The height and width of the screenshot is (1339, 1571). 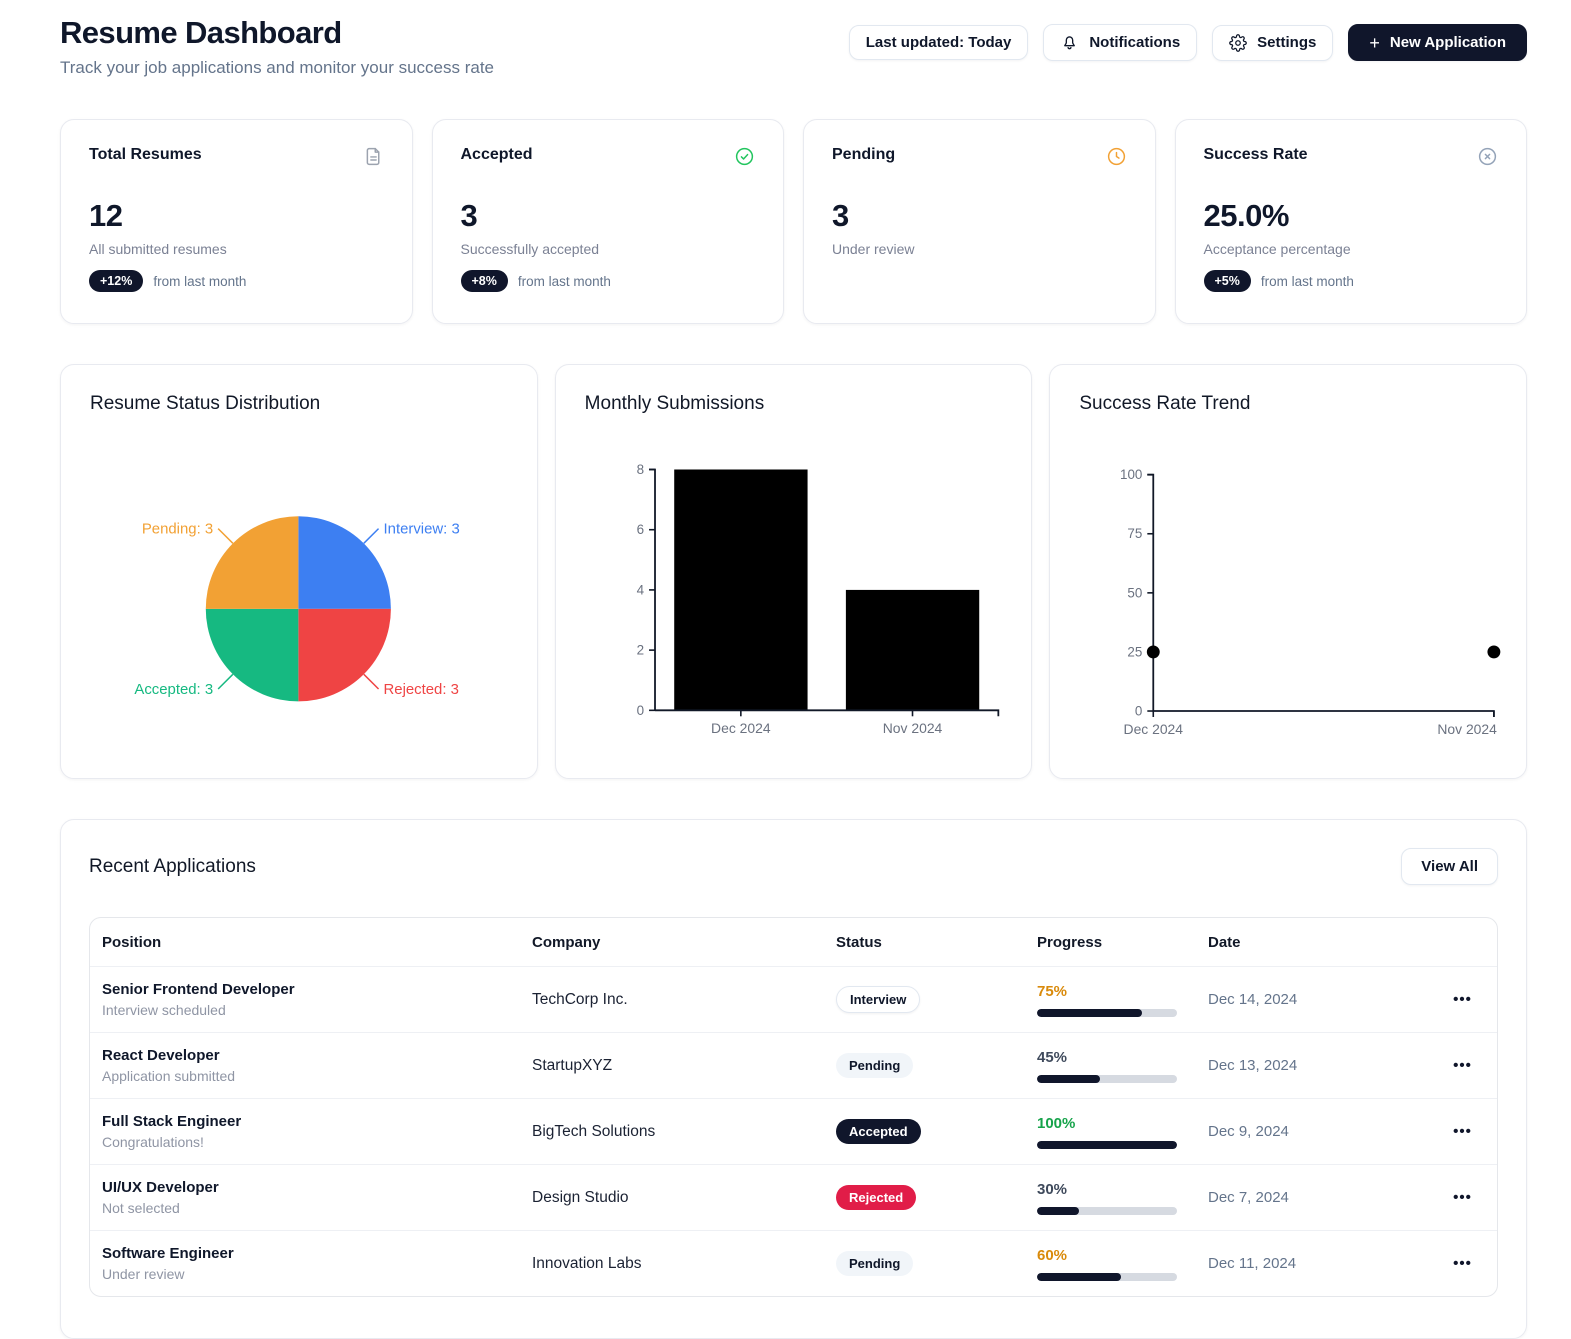 What do you see at coordinates (168, 1253) in the screenshot?
I see `position-title: Software Engineer` at bounding box center [168, 1253].